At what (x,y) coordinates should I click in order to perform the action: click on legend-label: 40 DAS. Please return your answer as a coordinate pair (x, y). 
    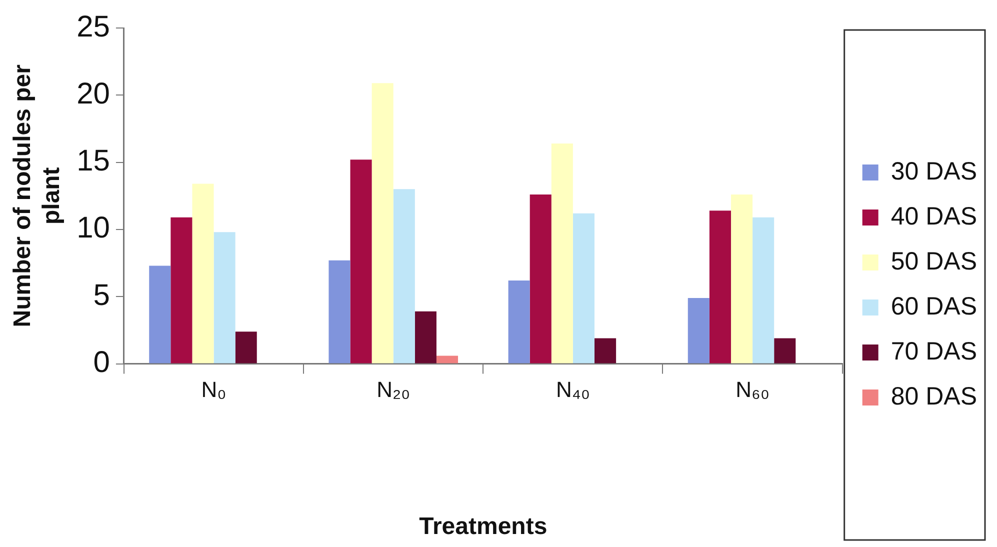
    Looking at the image, I should click on (934, 216).